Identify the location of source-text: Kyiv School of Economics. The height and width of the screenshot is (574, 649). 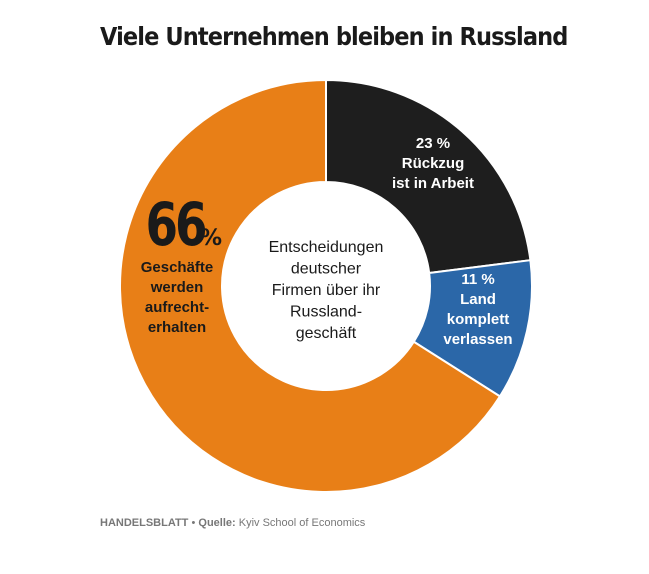
(302, 523).